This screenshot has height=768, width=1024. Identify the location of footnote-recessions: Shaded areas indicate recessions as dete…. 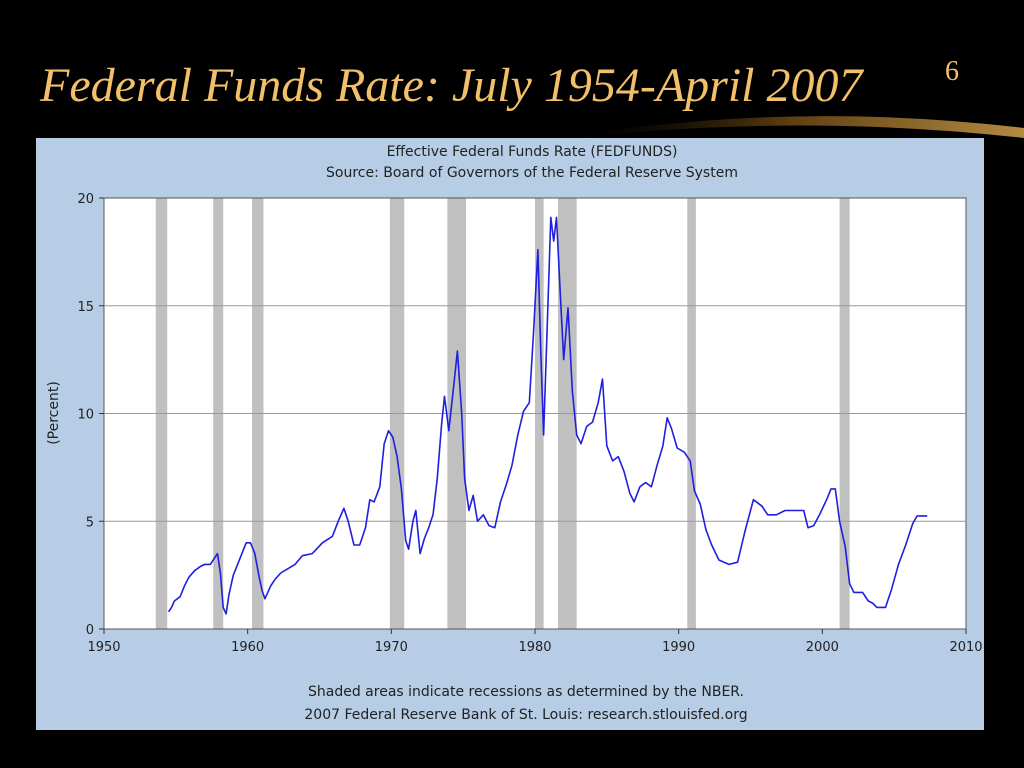
(526, 692).